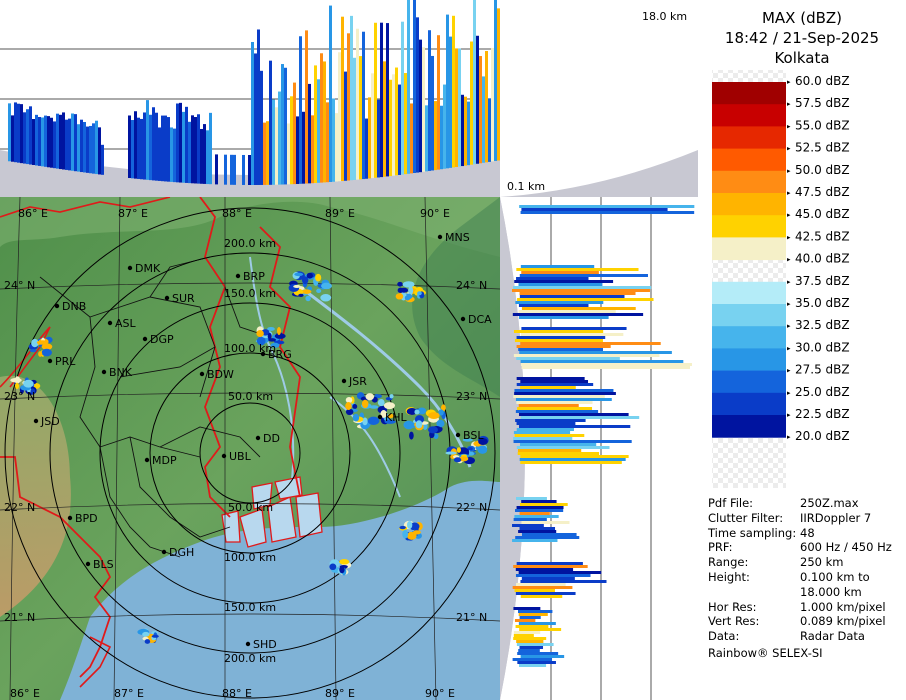 This screenshot has height=700, width=906. What do you see at coordinates (724, 636) in the screenshot?
I see `info-label: Data:` at bounding box center [724, 636].